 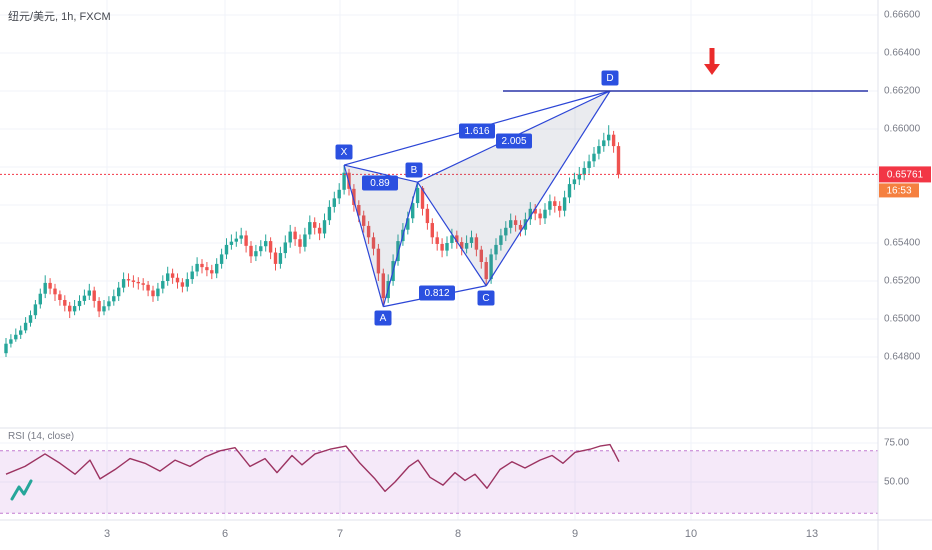 What do you see at coordinates (902, 91) in the screenshot?
I see `price-axis-label: 0.66200` at bounding box center [902, 91].